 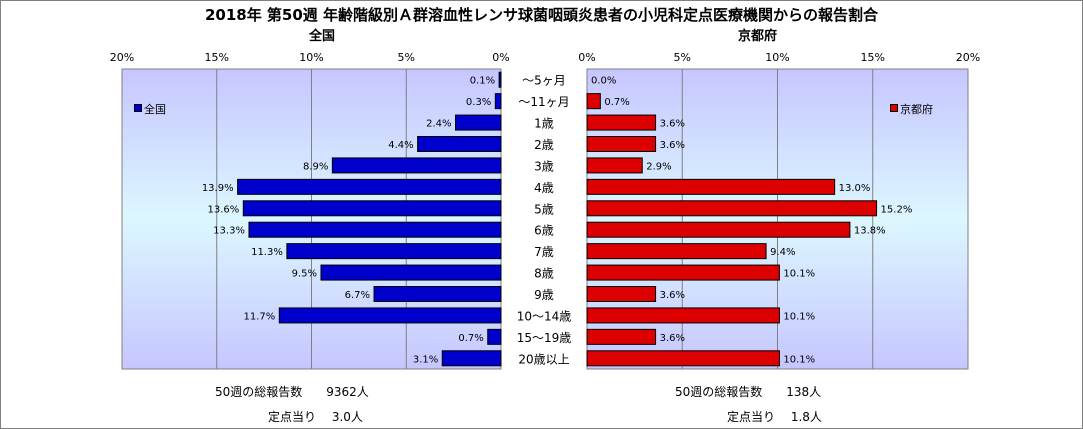 What do you see at coordinates (544, 145) in the screenshot?
I see `category-label: 2歳` at bounding box center [544, 145].